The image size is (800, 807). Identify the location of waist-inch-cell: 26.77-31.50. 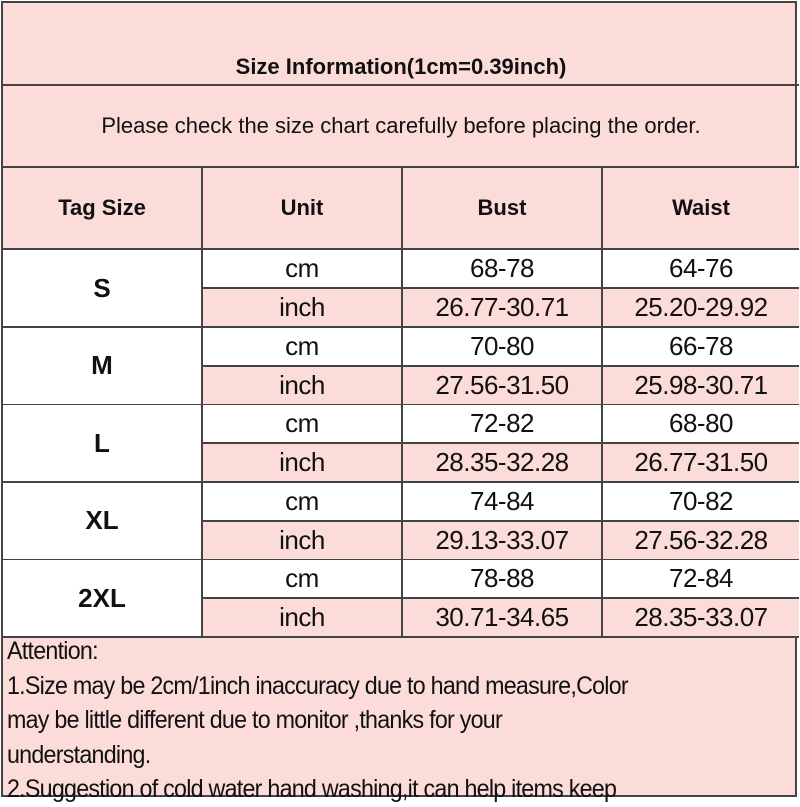
(701, 463).